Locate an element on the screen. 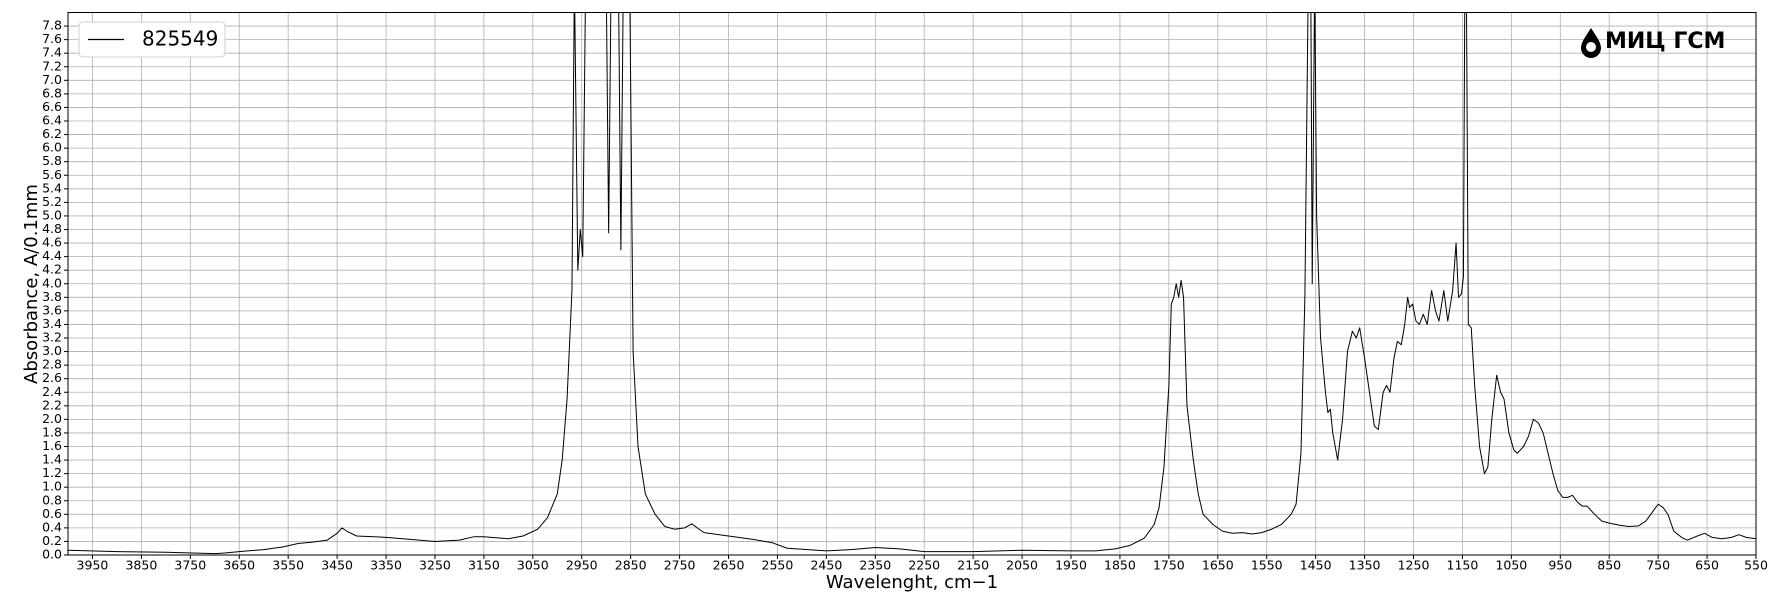  x-tick-label: 3750 is located at coordinates (190, 565).